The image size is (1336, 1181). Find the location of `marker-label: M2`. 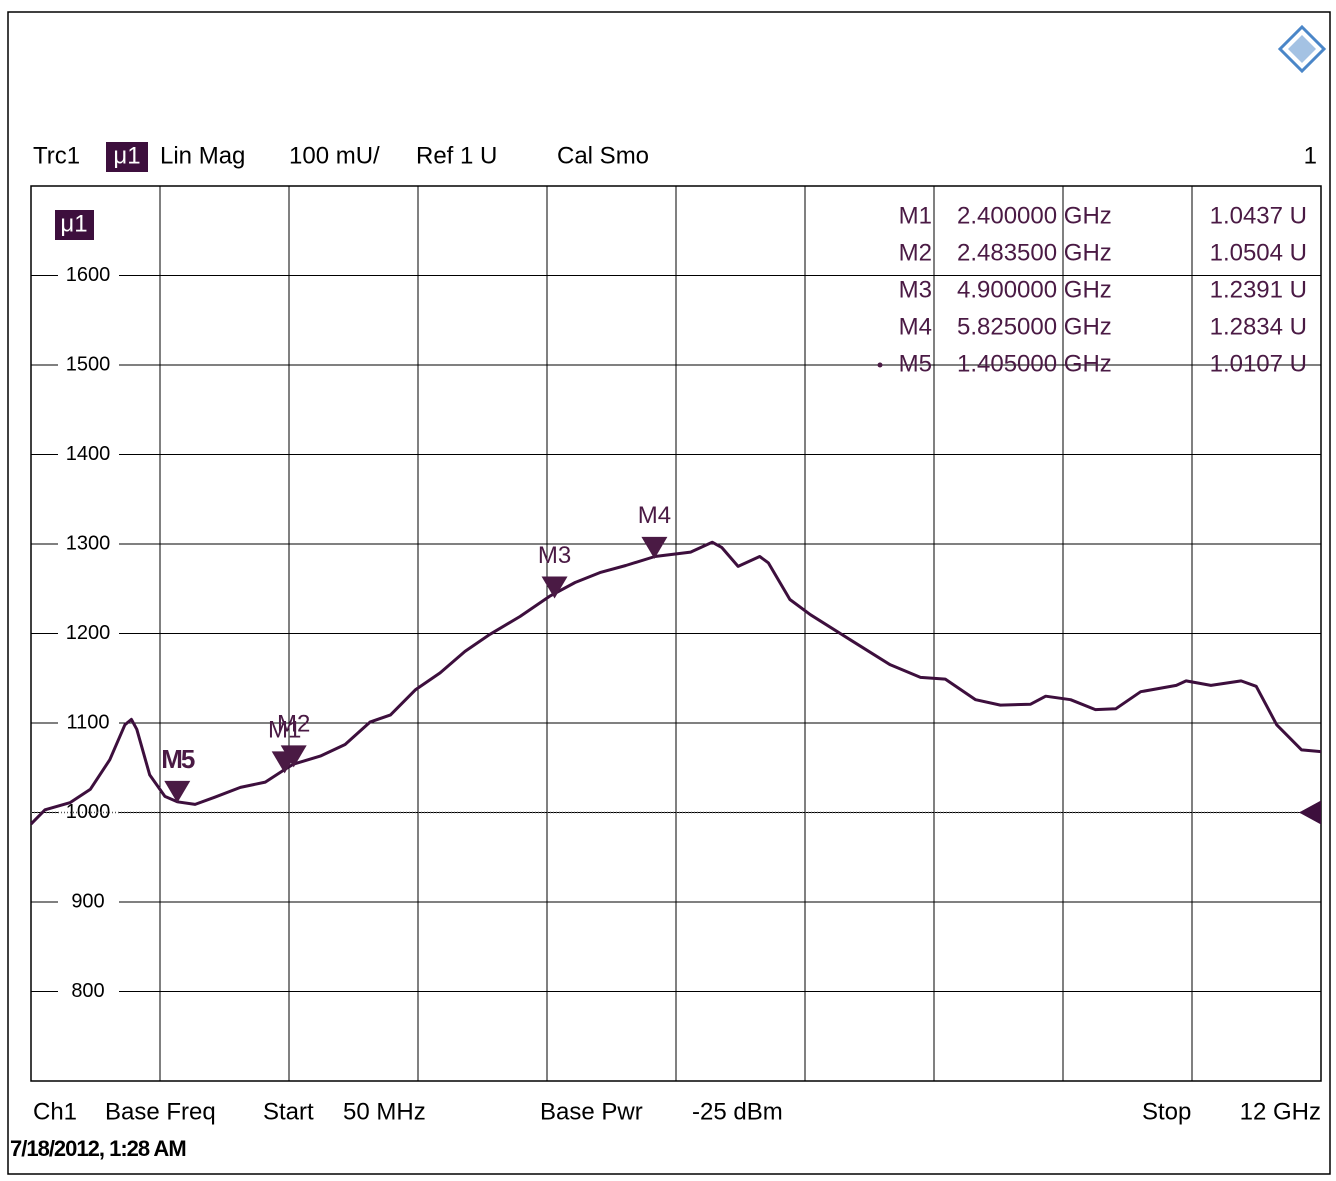

marker-label: M2 is located at coordinates (293, 724).